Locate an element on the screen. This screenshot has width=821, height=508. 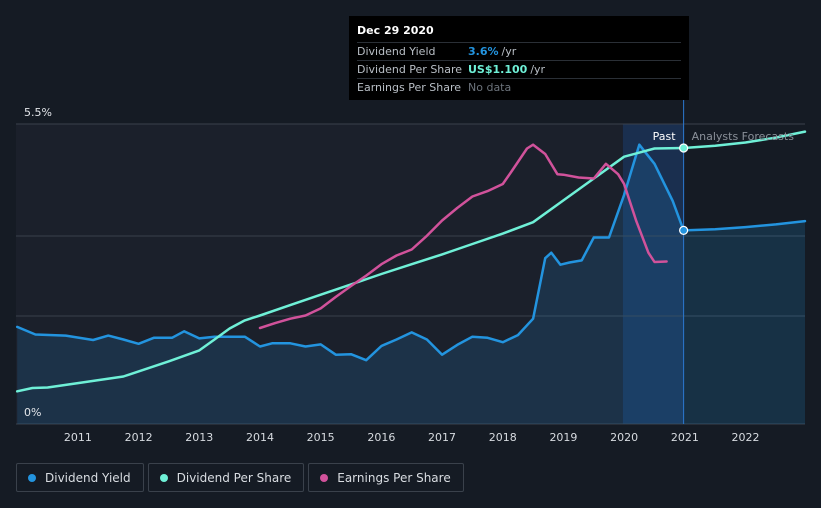
forecast-label: Analysts Forecasts is located at coordinates (743, 136).